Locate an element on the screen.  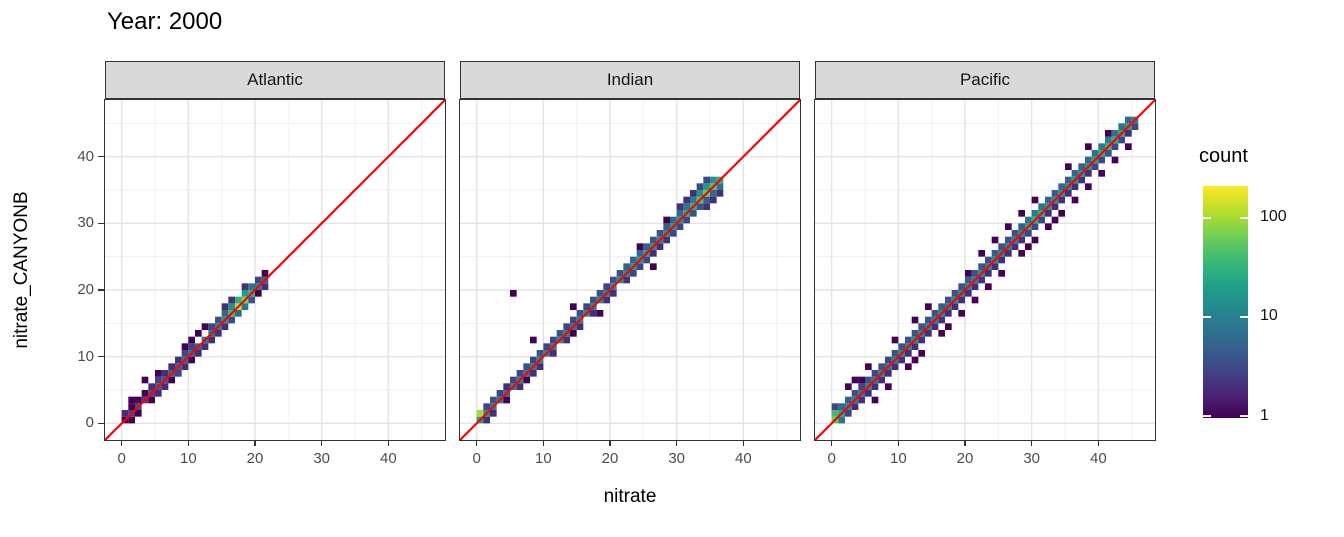
y-tick-label: 30 is located at coordinates (85, 223).